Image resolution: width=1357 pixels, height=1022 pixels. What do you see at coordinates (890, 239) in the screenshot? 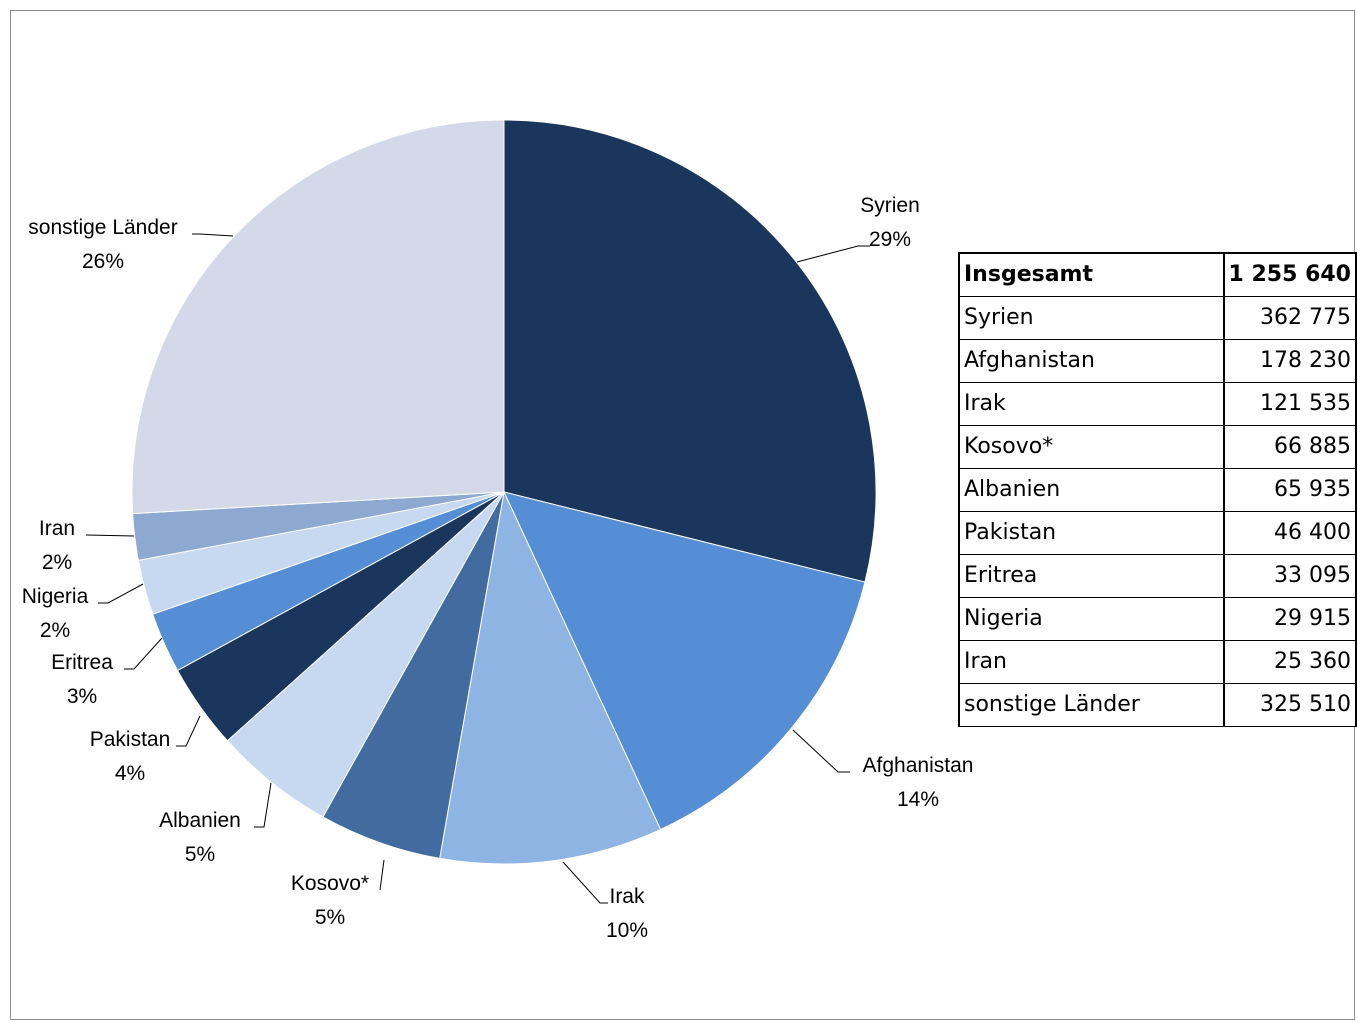
I see `slice-percent-label: 29%` at bounding box center [890, 239].